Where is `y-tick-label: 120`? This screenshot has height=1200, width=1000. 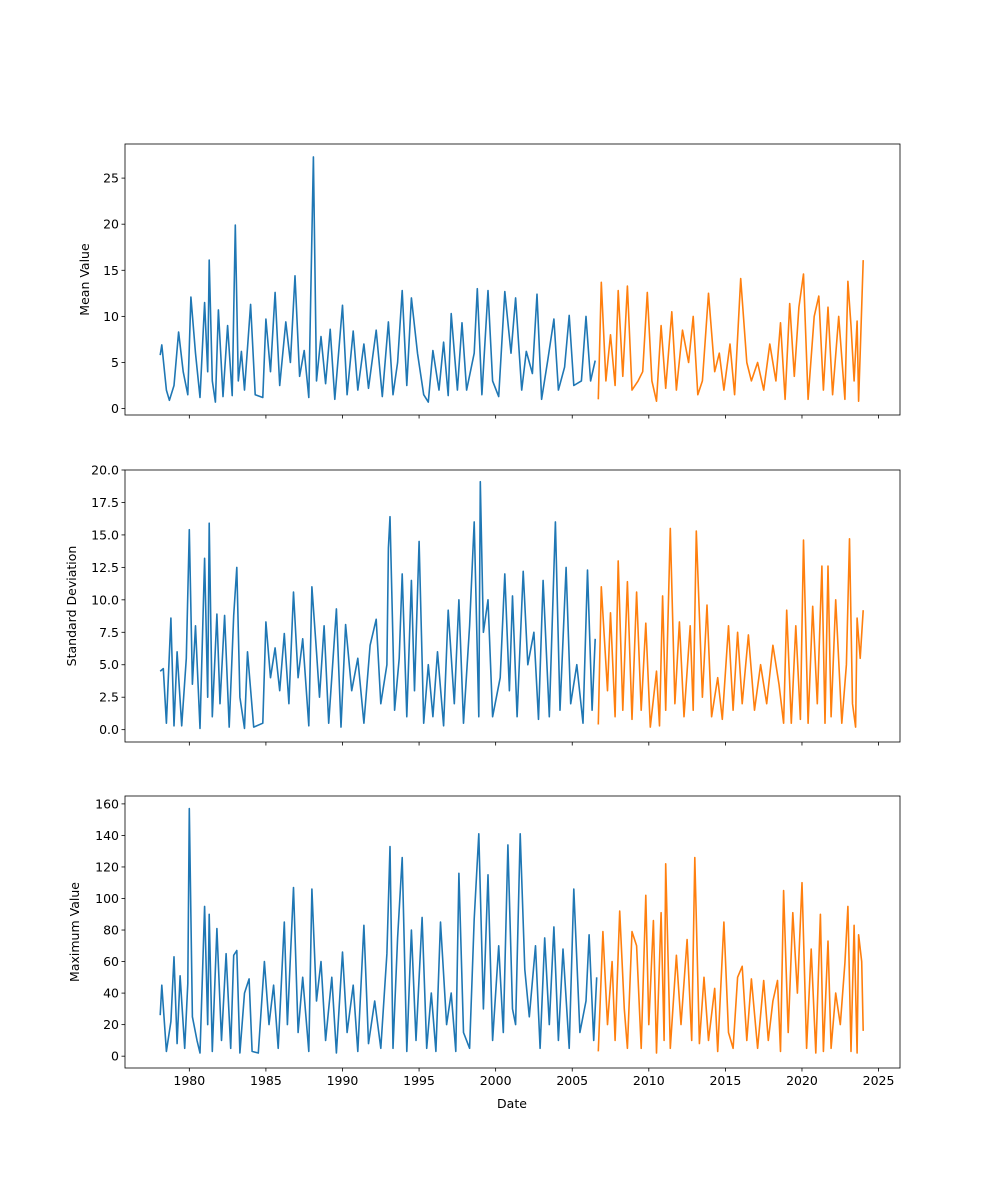 y-tick-label: 120 is located at coordinates (107, 866).